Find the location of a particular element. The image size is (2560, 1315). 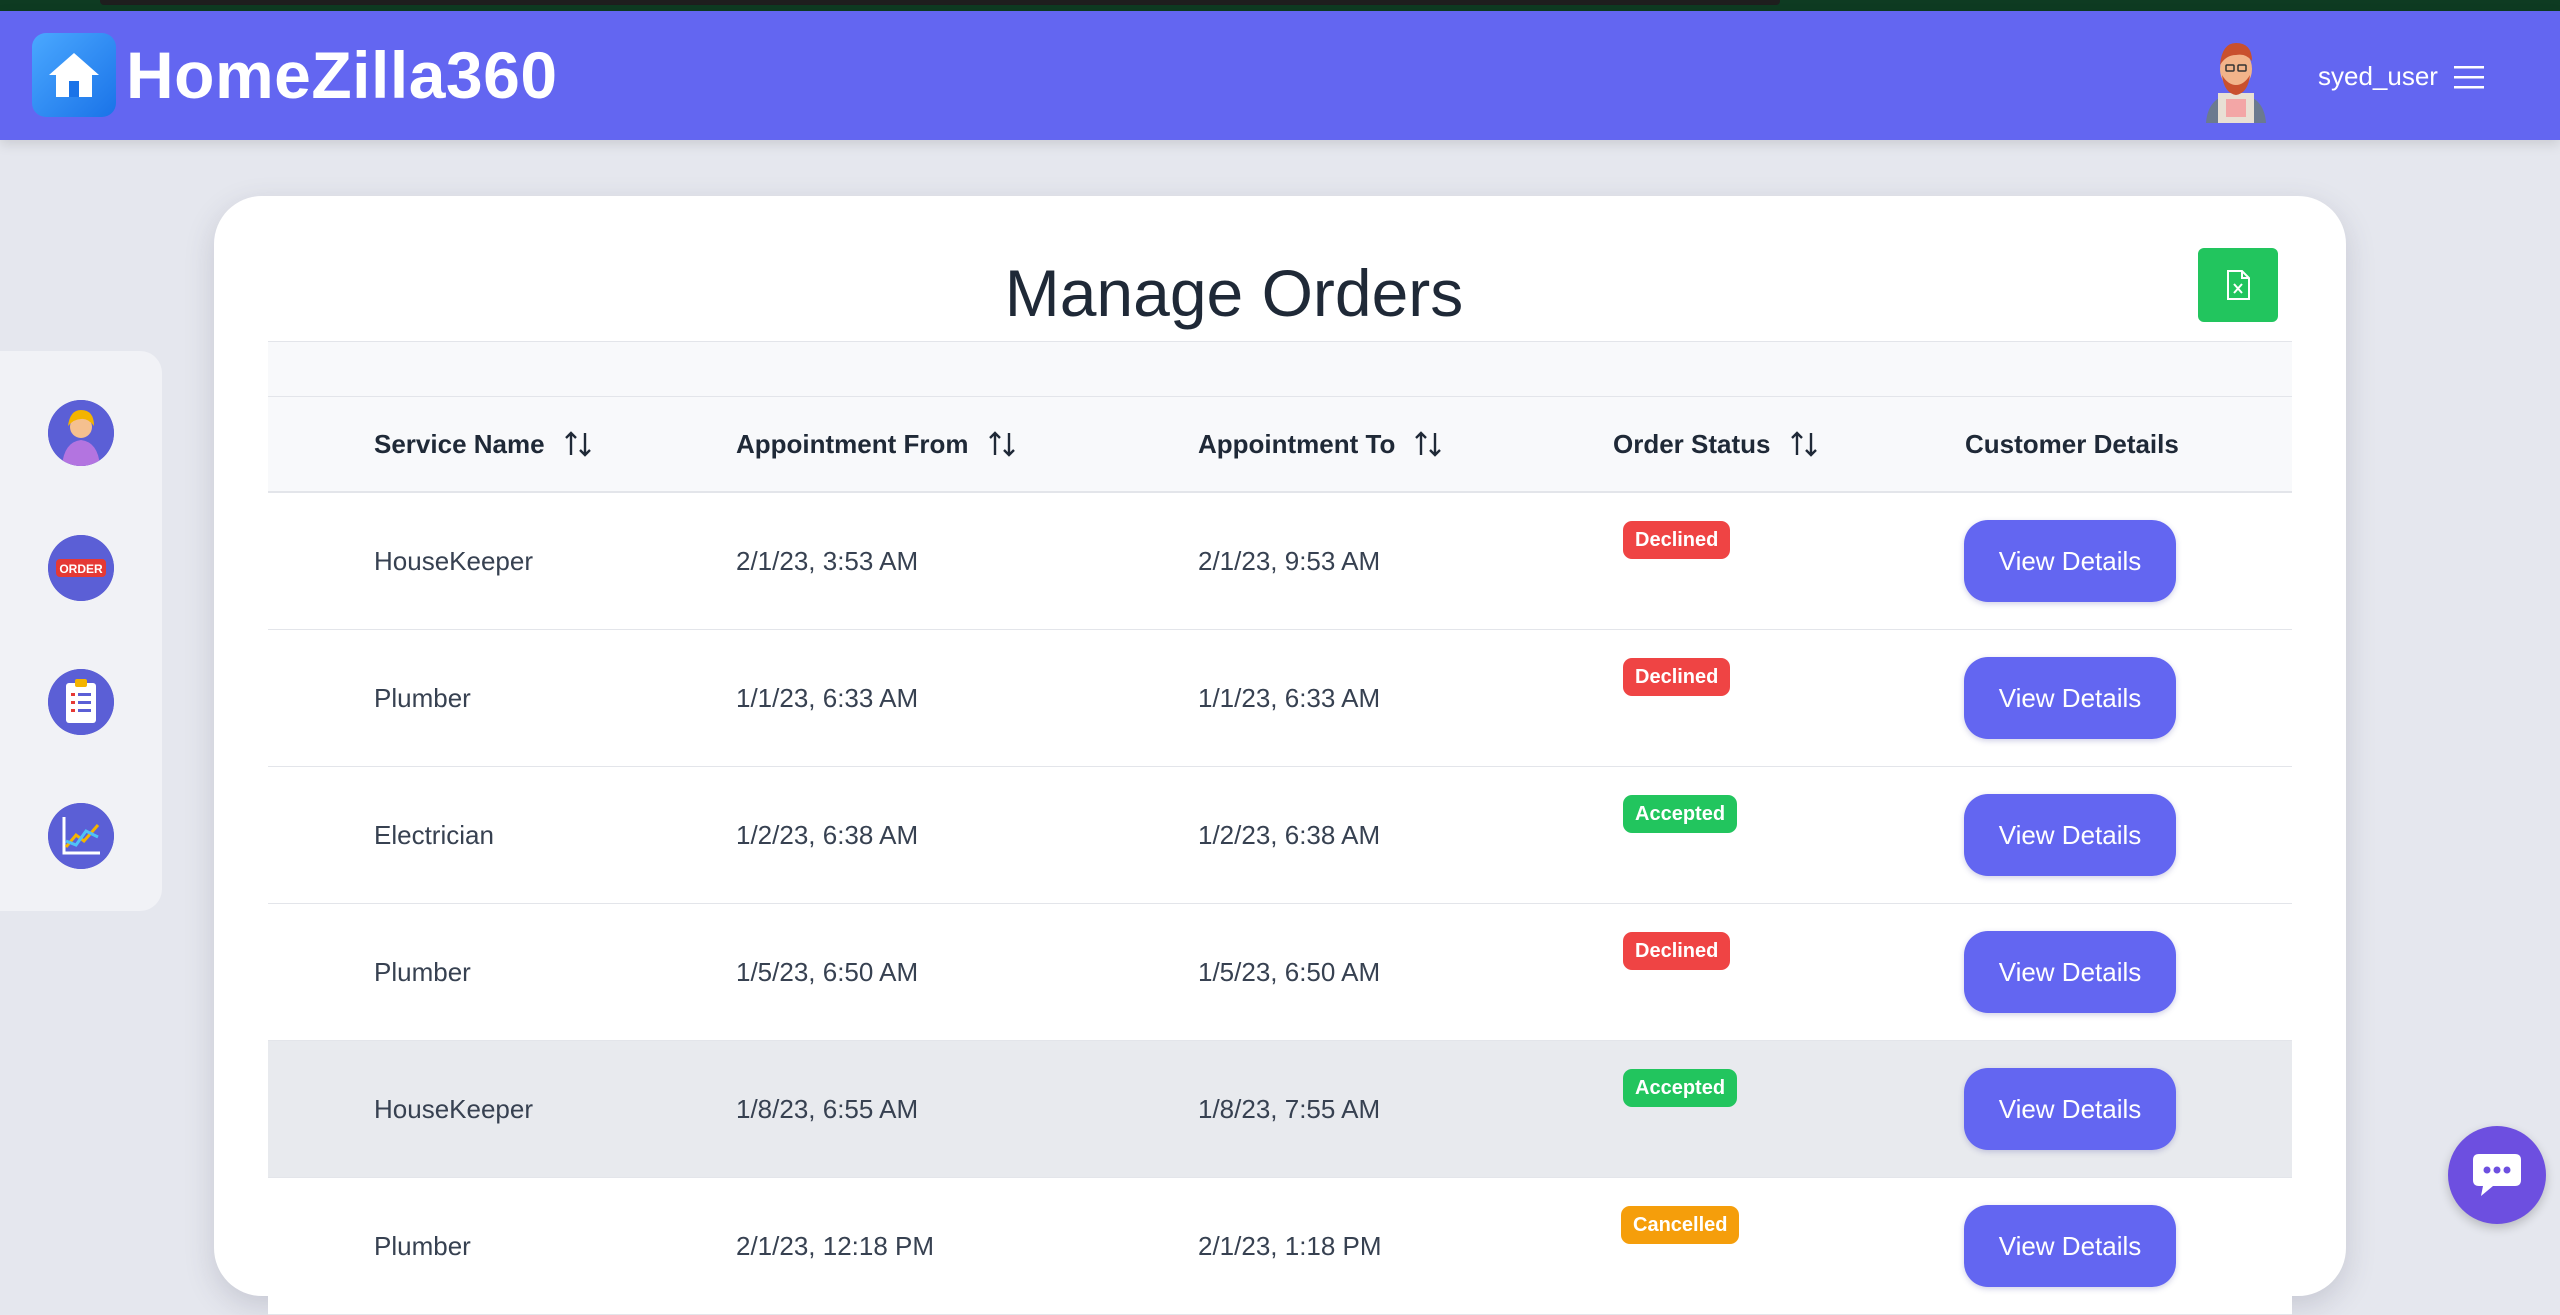

header-appointment-to-label: Appointment To is located at coordinates (1297, 443).